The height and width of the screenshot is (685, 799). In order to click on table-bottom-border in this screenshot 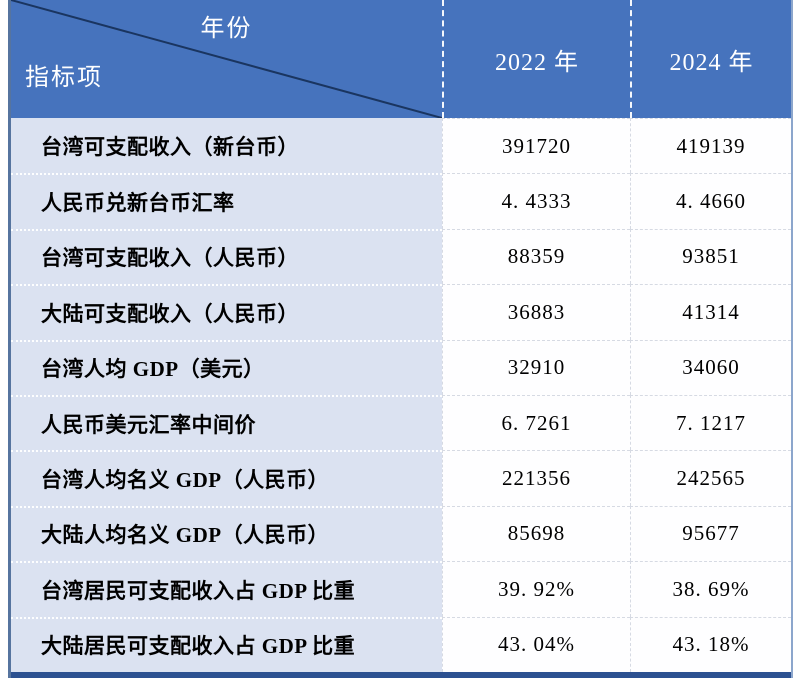, I will do `click(401, 675)`.